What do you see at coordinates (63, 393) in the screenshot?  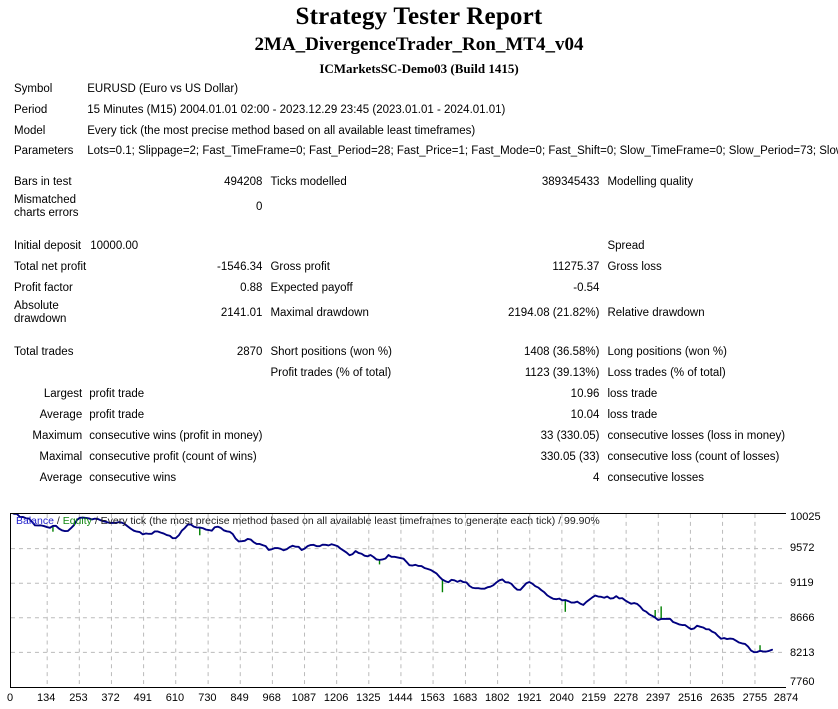 I see `largest-label: Largest` at bounding box center [63, 393].